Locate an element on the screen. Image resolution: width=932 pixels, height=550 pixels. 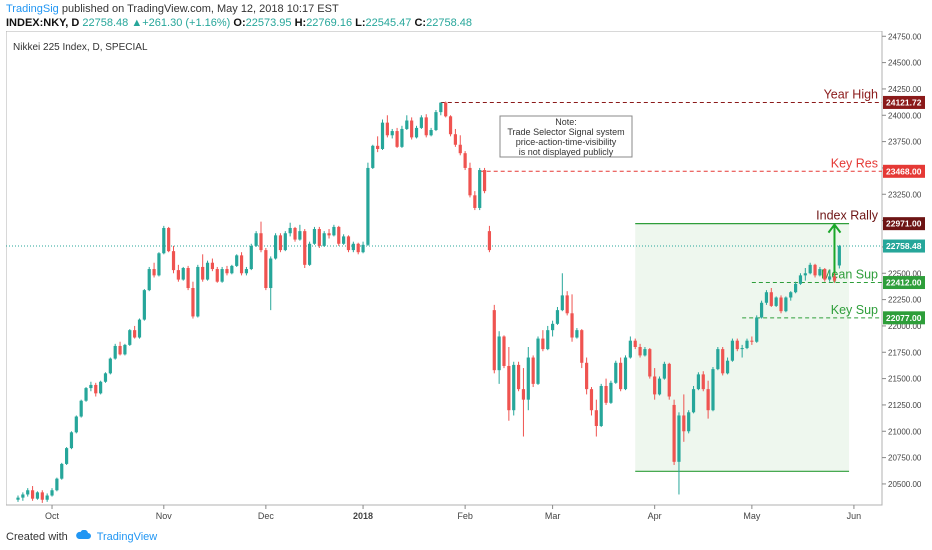
level-price-label: 24121.72 is located at coordinates (904, 102).